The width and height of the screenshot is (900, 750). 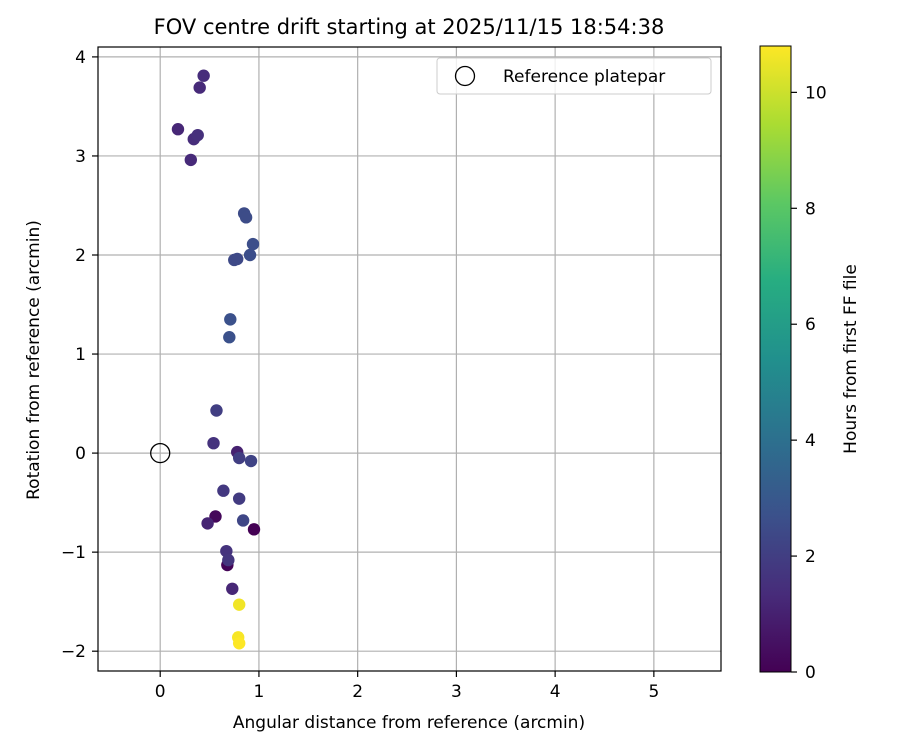 What do you see at coordinates (73, 652) in the screenshot?
I see `y-tick-label: −2` at bounding box center [73, 652].